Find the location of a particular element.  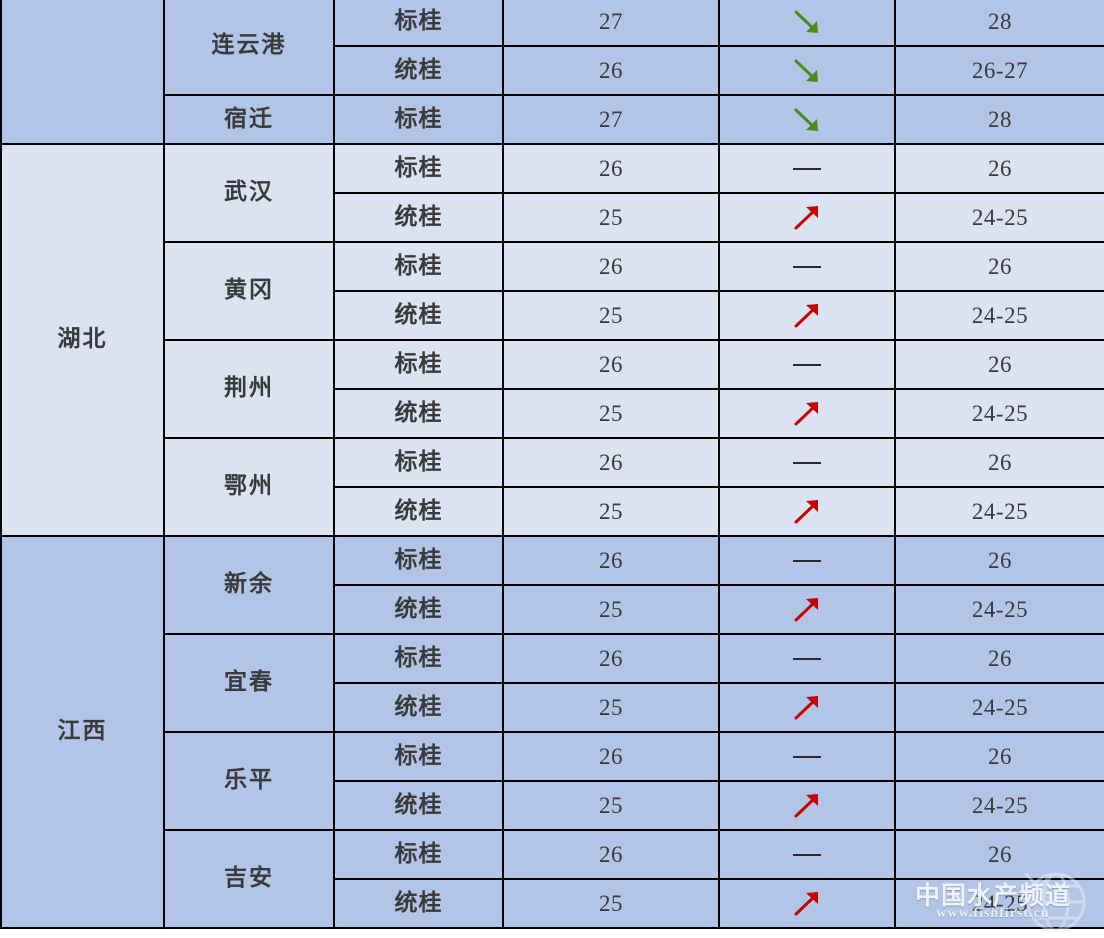

table-row: 宜春 标桂 26 26 is located at coordinates (552, 683).